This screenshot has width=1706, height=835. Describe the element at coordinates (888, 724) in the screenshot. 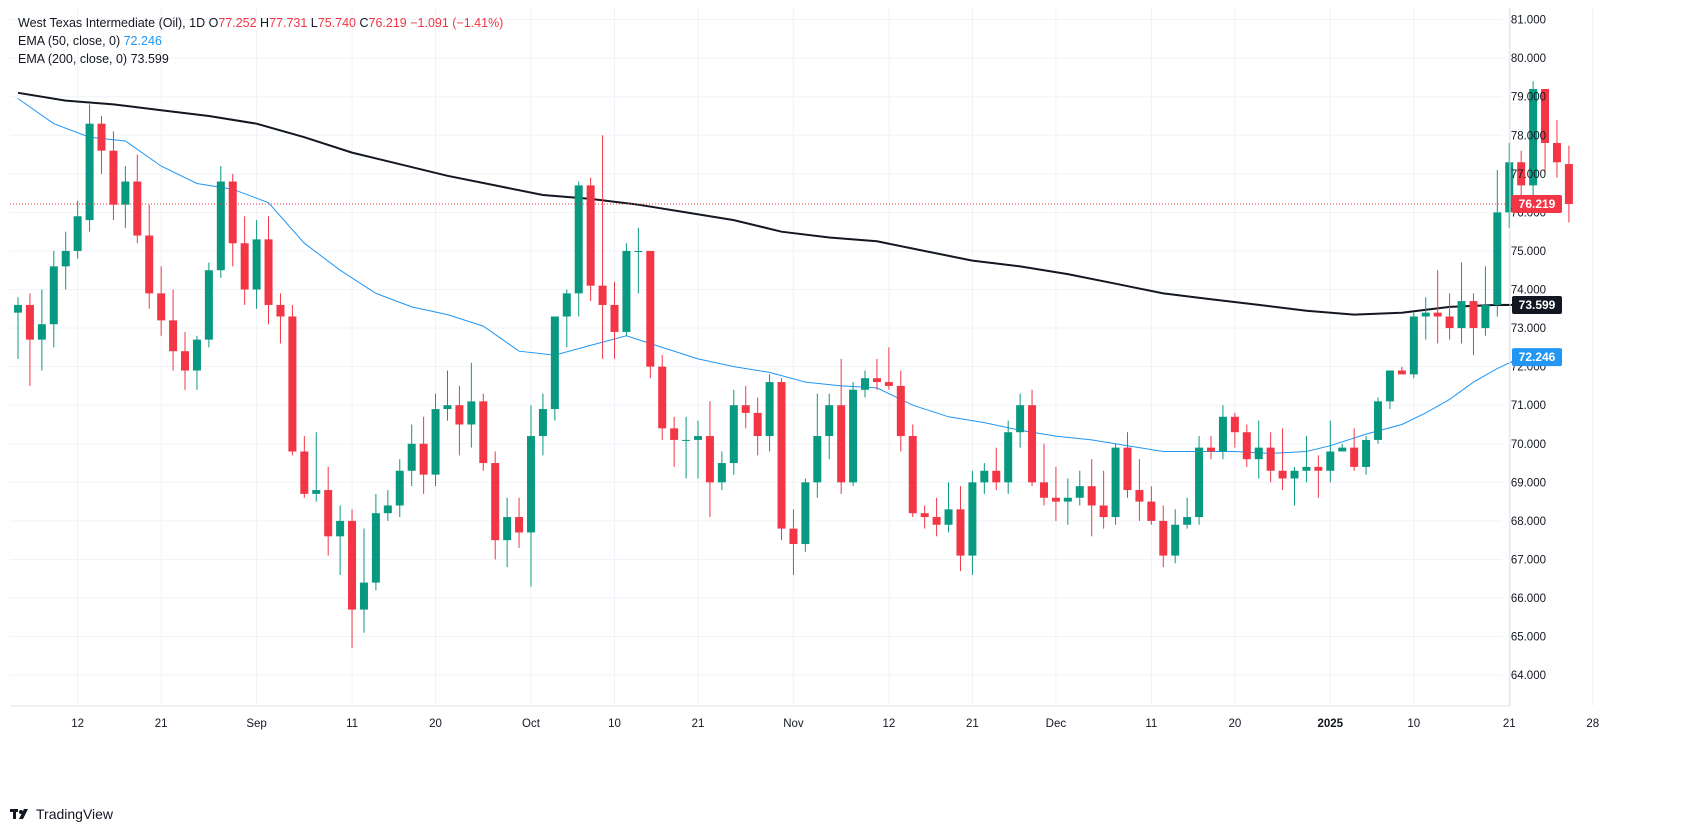

I see `x-tick-label: 12` at that location.